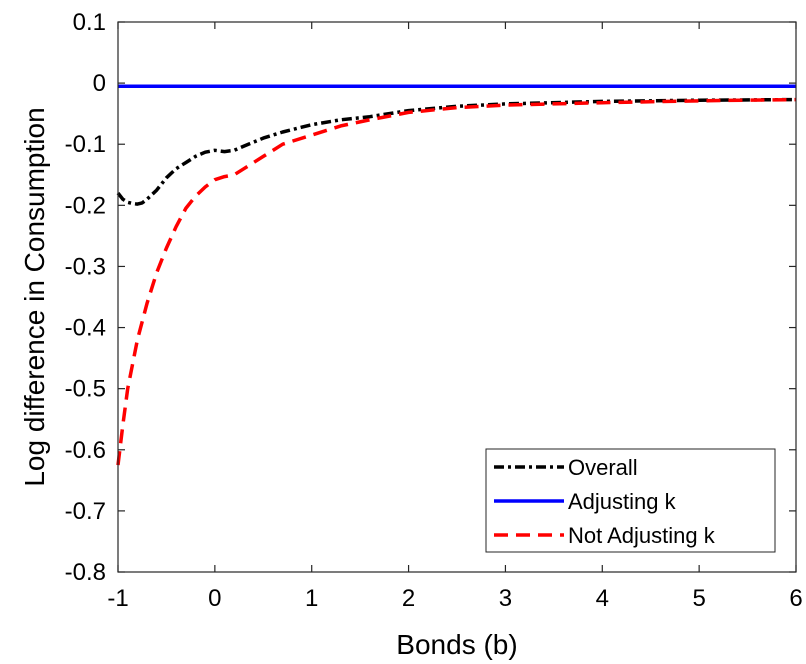 The width and height of the screenshot is (806, 664). I want to click on legend-items: Overall Adjusting k Not Adjusting k, so click(605, 501).